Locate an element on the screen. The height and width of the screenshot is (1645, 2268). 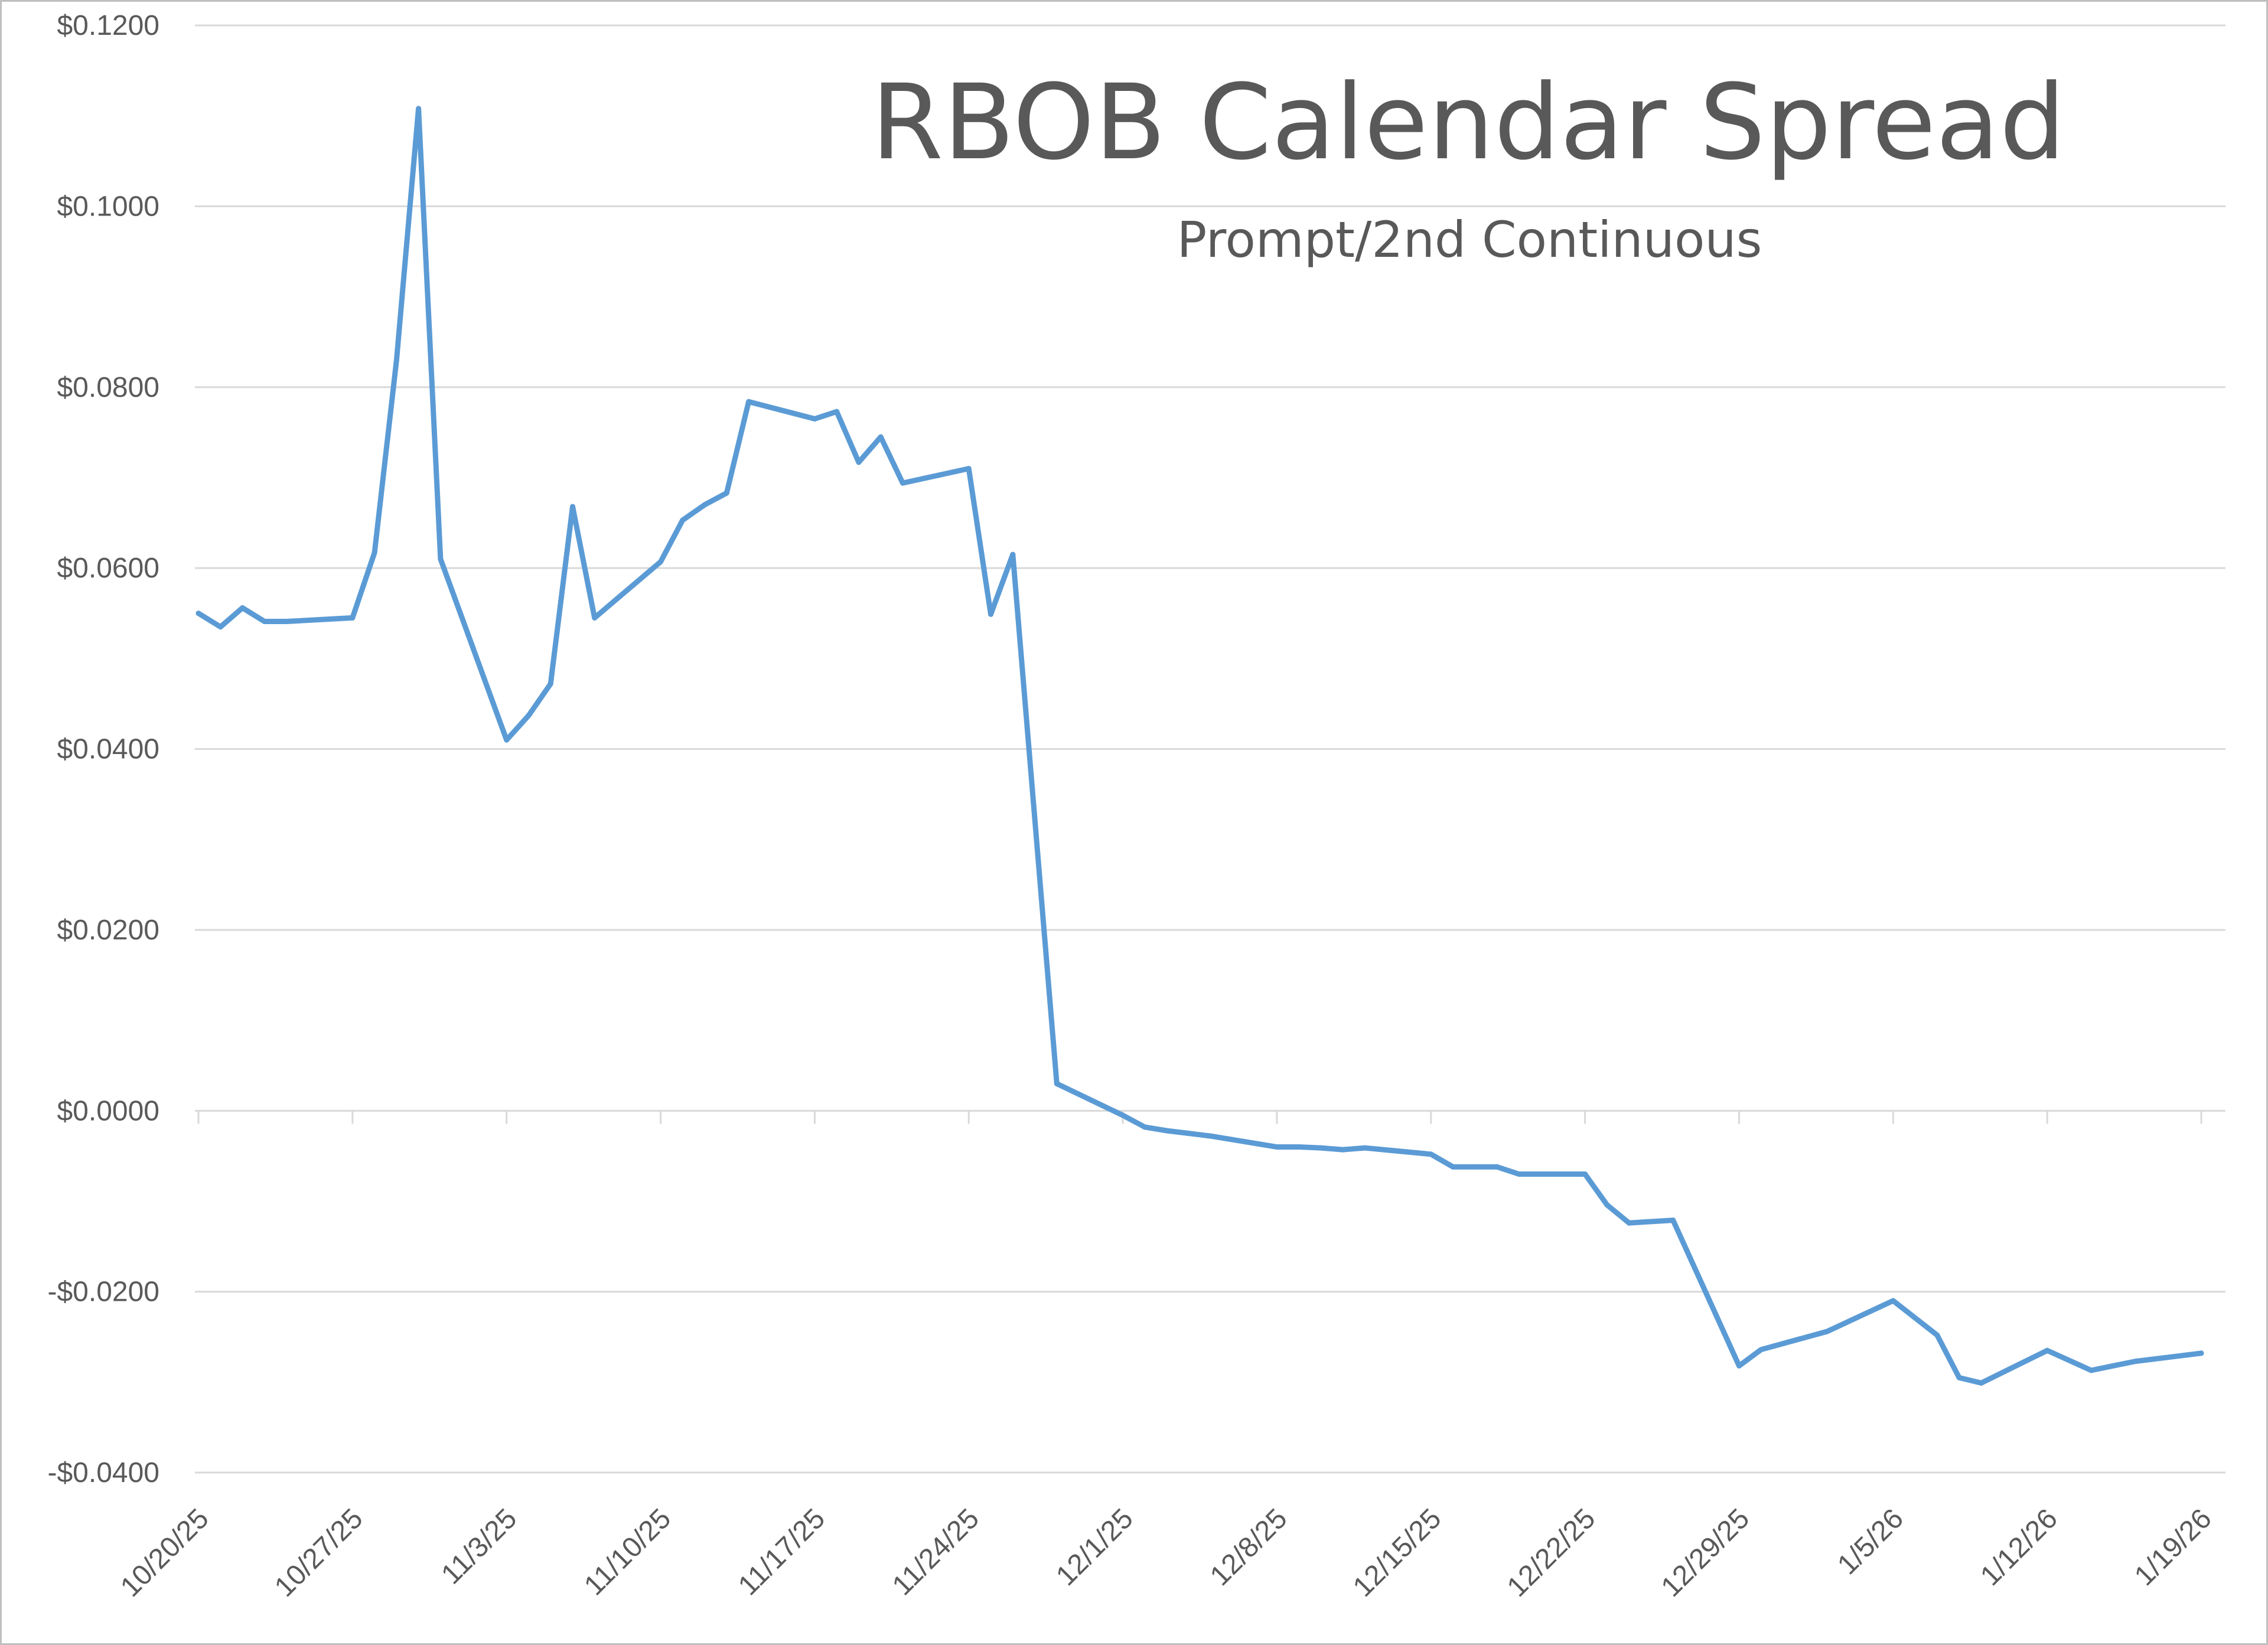
x-tick-label: 12/22/25 is located at coordinates (1551, 1553).